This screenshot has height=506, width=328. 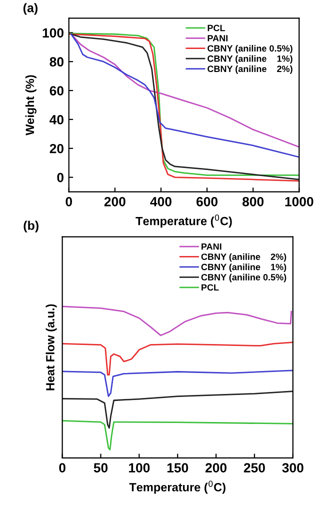 What do you see at coordinates (254, 467) in the screenshot?
I see `x-tick-label: 250` at bounding box center [254, 467].